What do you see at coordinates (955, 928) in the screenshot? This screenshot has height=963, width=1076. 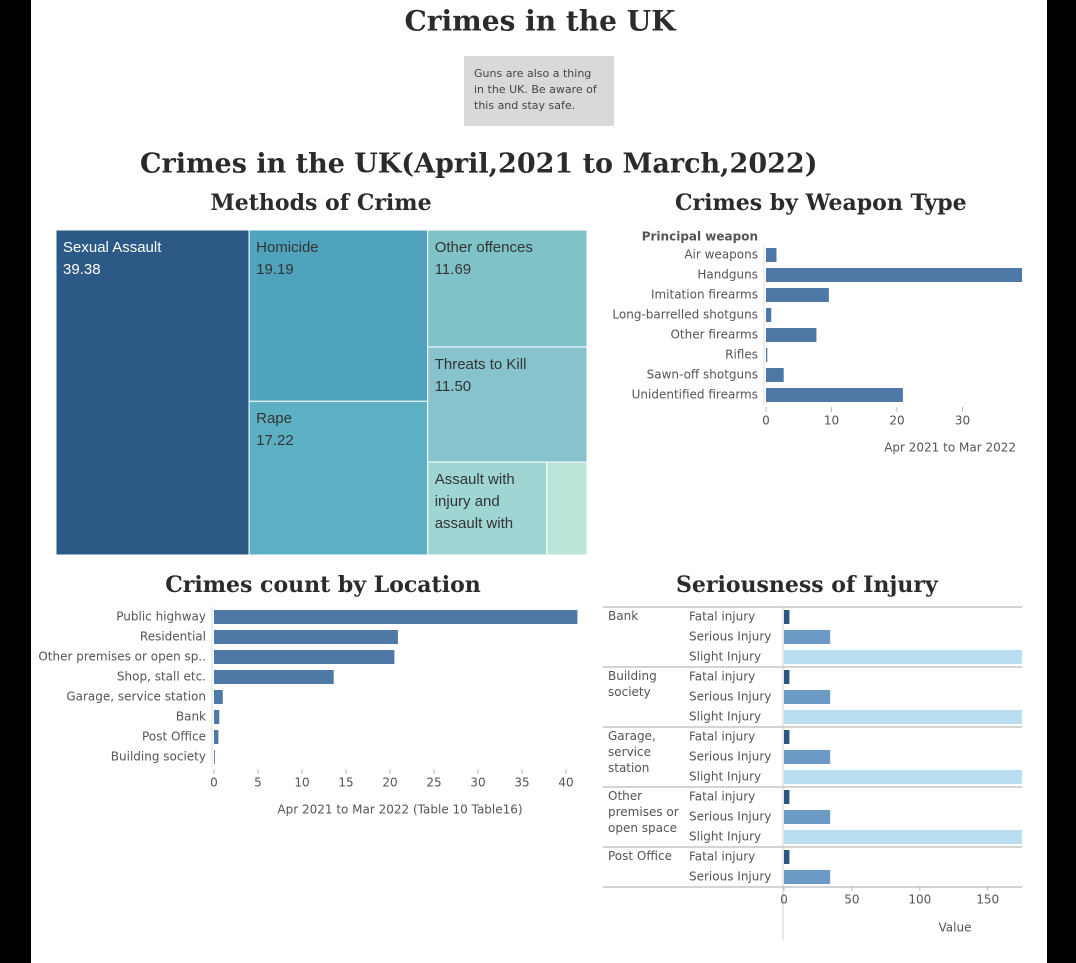 I see `x-axis-label: Value` at bounding box center [955, 928].